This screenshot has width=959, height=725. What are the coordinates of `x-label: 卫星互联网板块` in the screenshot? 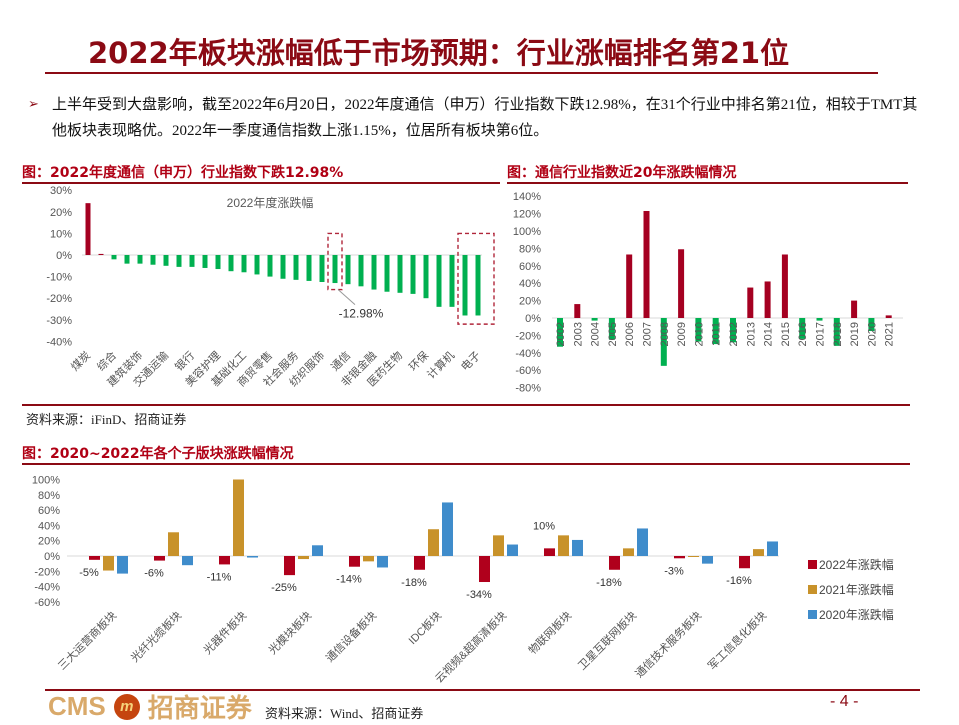 It's located at (607, 640).